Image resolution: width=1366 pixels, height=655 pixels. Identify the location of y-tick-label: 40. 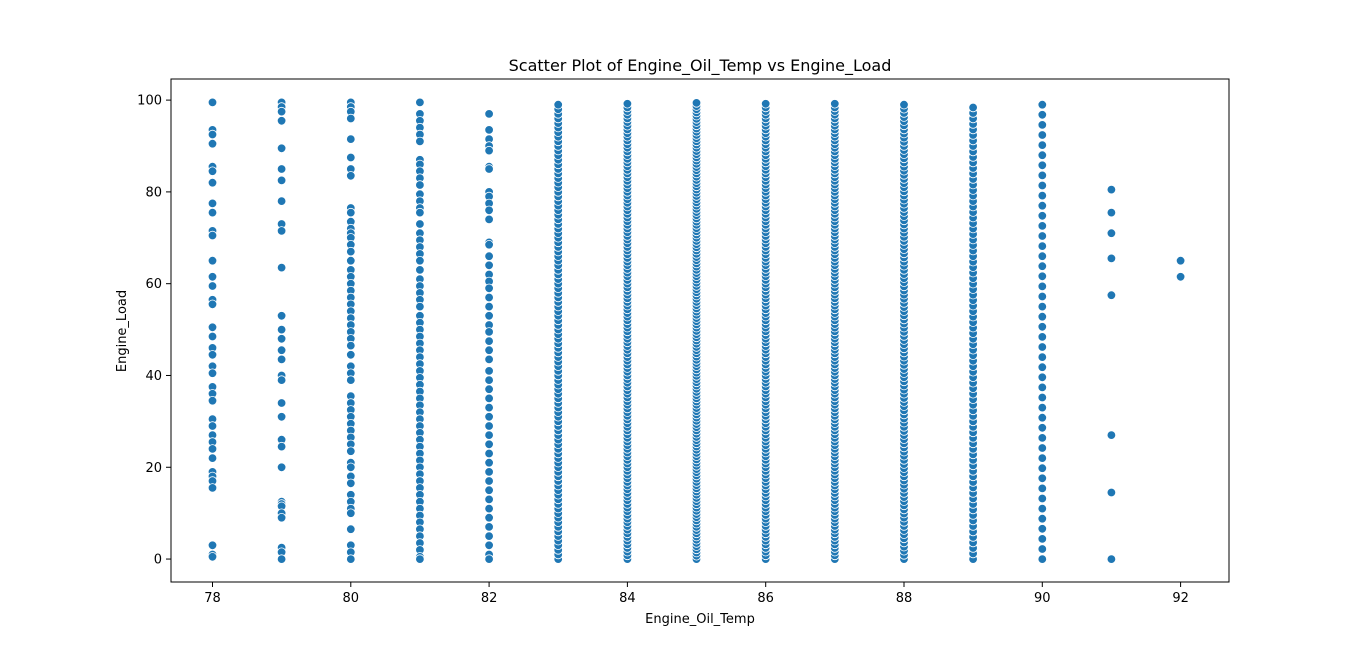
(153, 376).